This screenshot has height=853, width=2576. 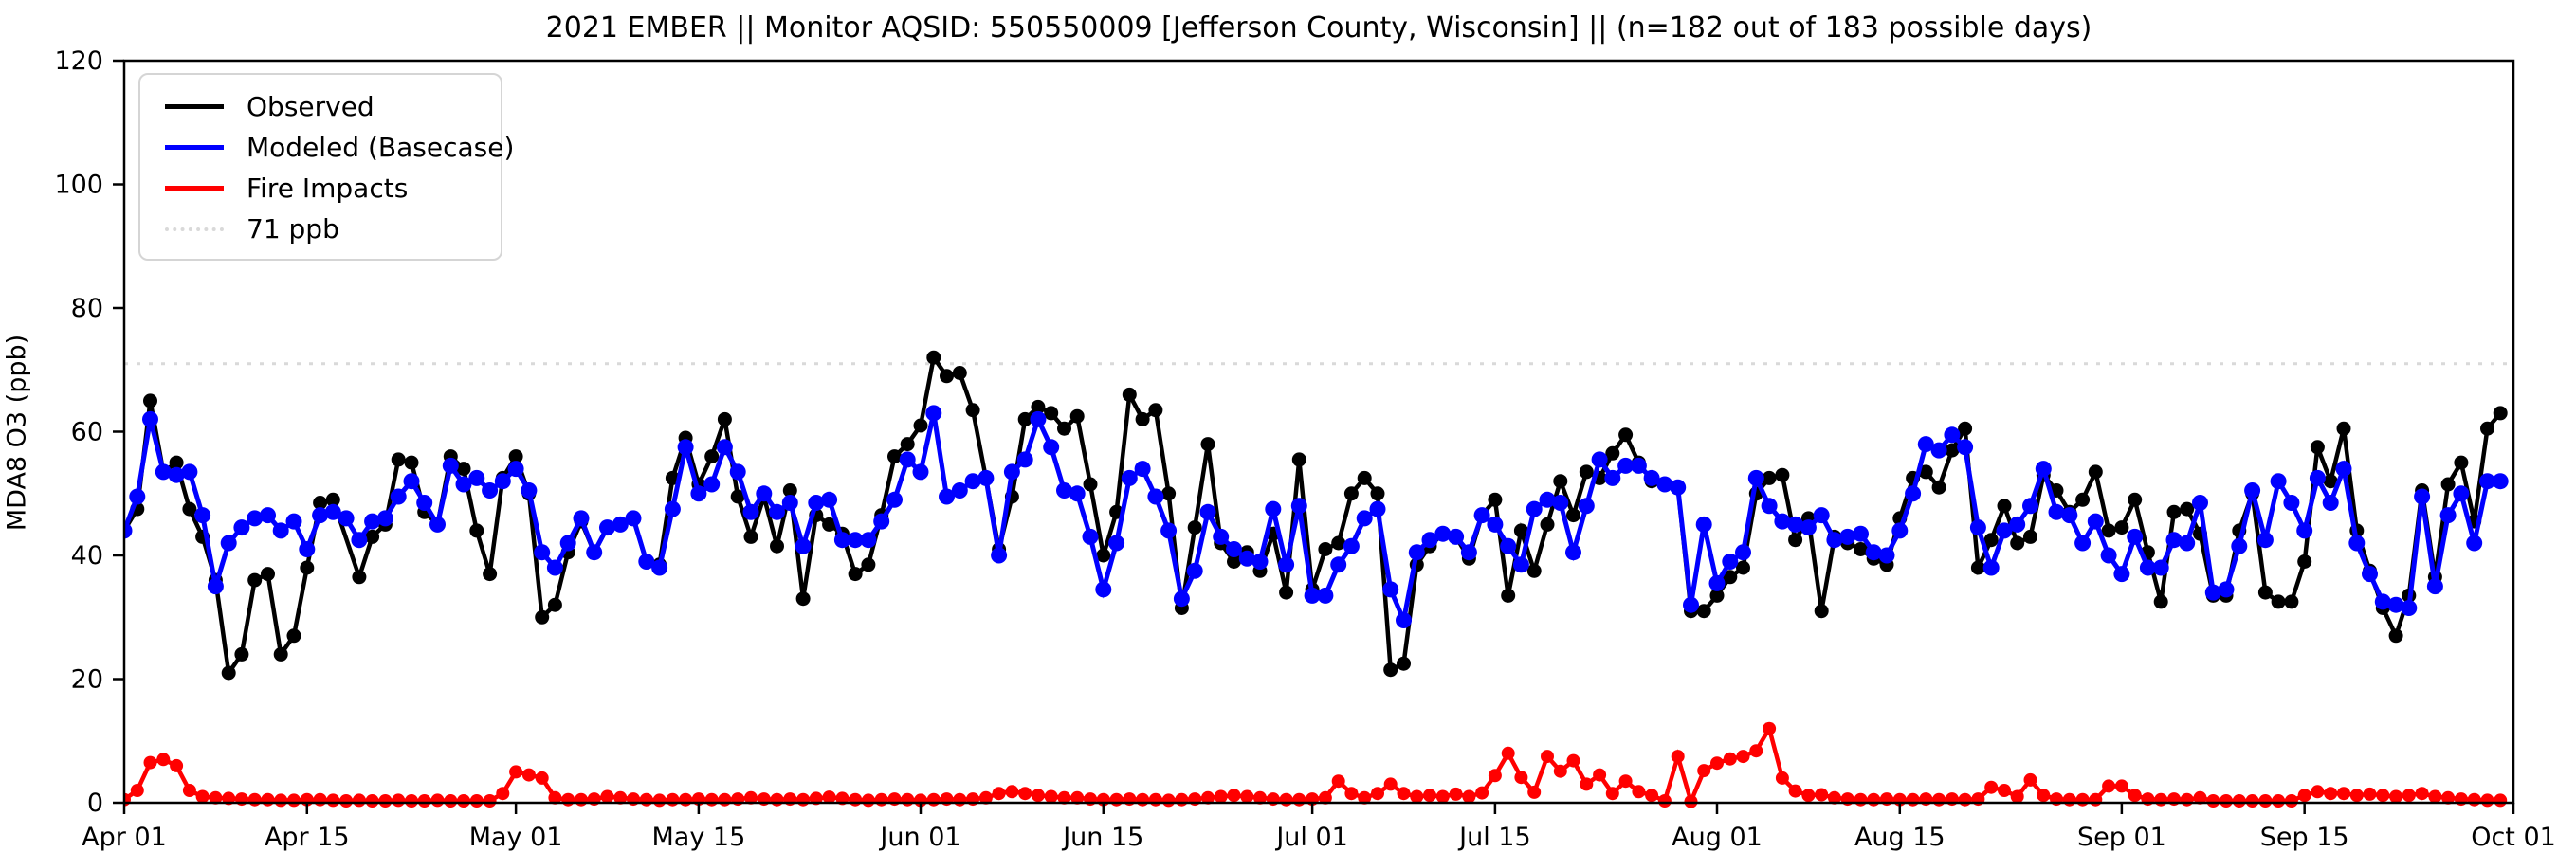 What do you see at coordinates (1312, 765) in the screenshot?
I see `line-fire-impacts` at bounding box center [1312, 765].